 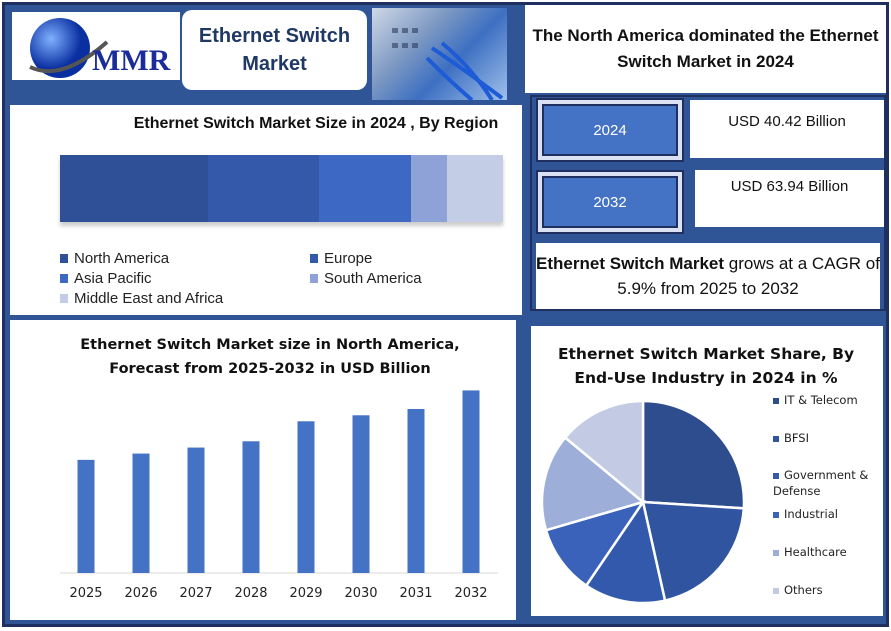 What do you see at coordinates (796, 438) in the screenshot?
I see `legend-label: BFSI` at bounding box center [796, 438].